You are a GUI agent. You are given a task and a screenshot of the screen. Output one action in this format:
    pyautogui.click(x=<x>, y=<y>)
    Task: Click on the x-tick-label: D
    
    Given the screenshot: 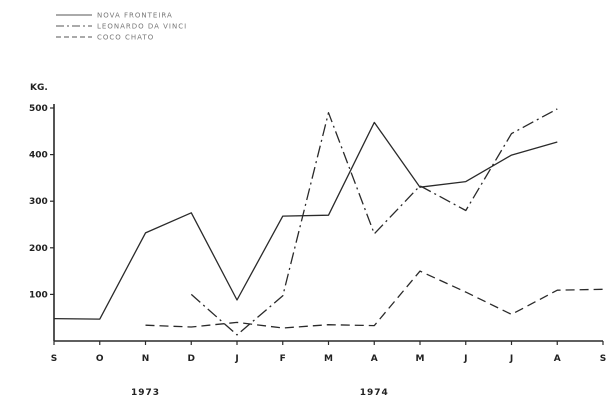 What is the action you would take?
    pyautogui.click(x=191, y=359)
    